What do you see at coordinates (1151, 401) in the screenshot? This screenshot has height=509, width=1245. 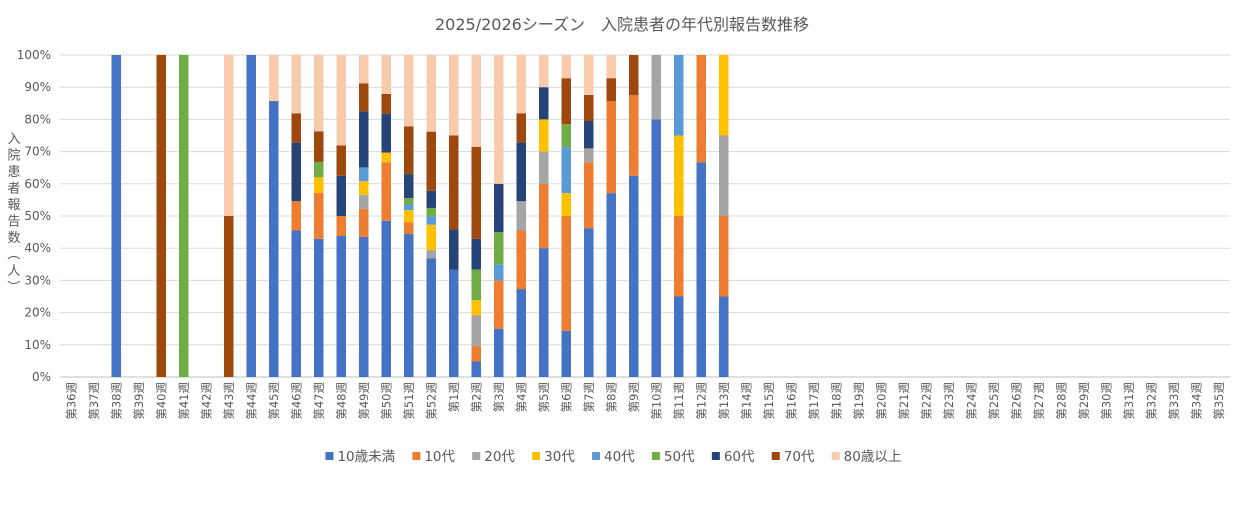 I see `x-tick-label: 第32週` at bounding box center [1151, 401].